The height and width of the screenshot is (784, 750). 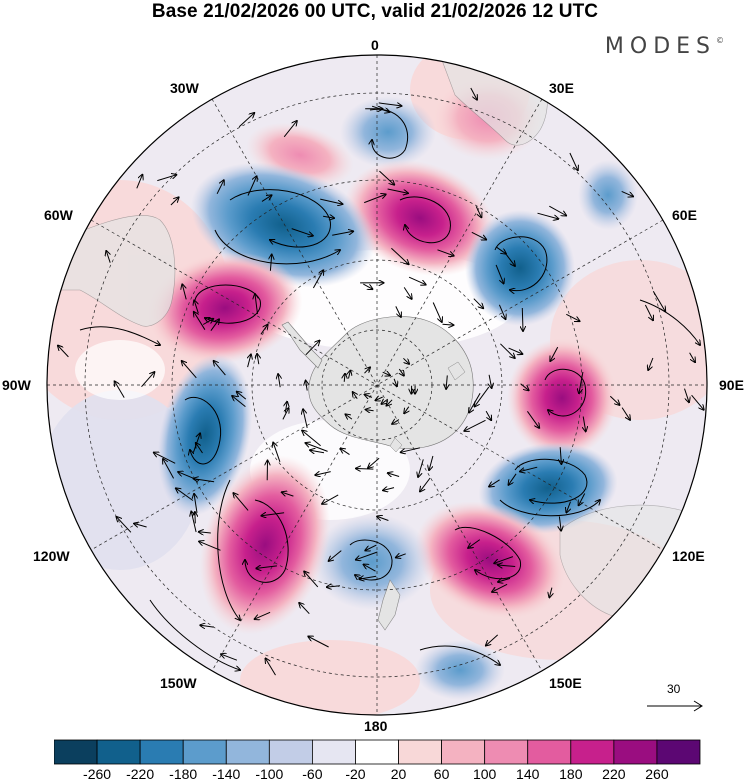 I want to click on reference-vector-label: 30, so click(x=673, y=689).